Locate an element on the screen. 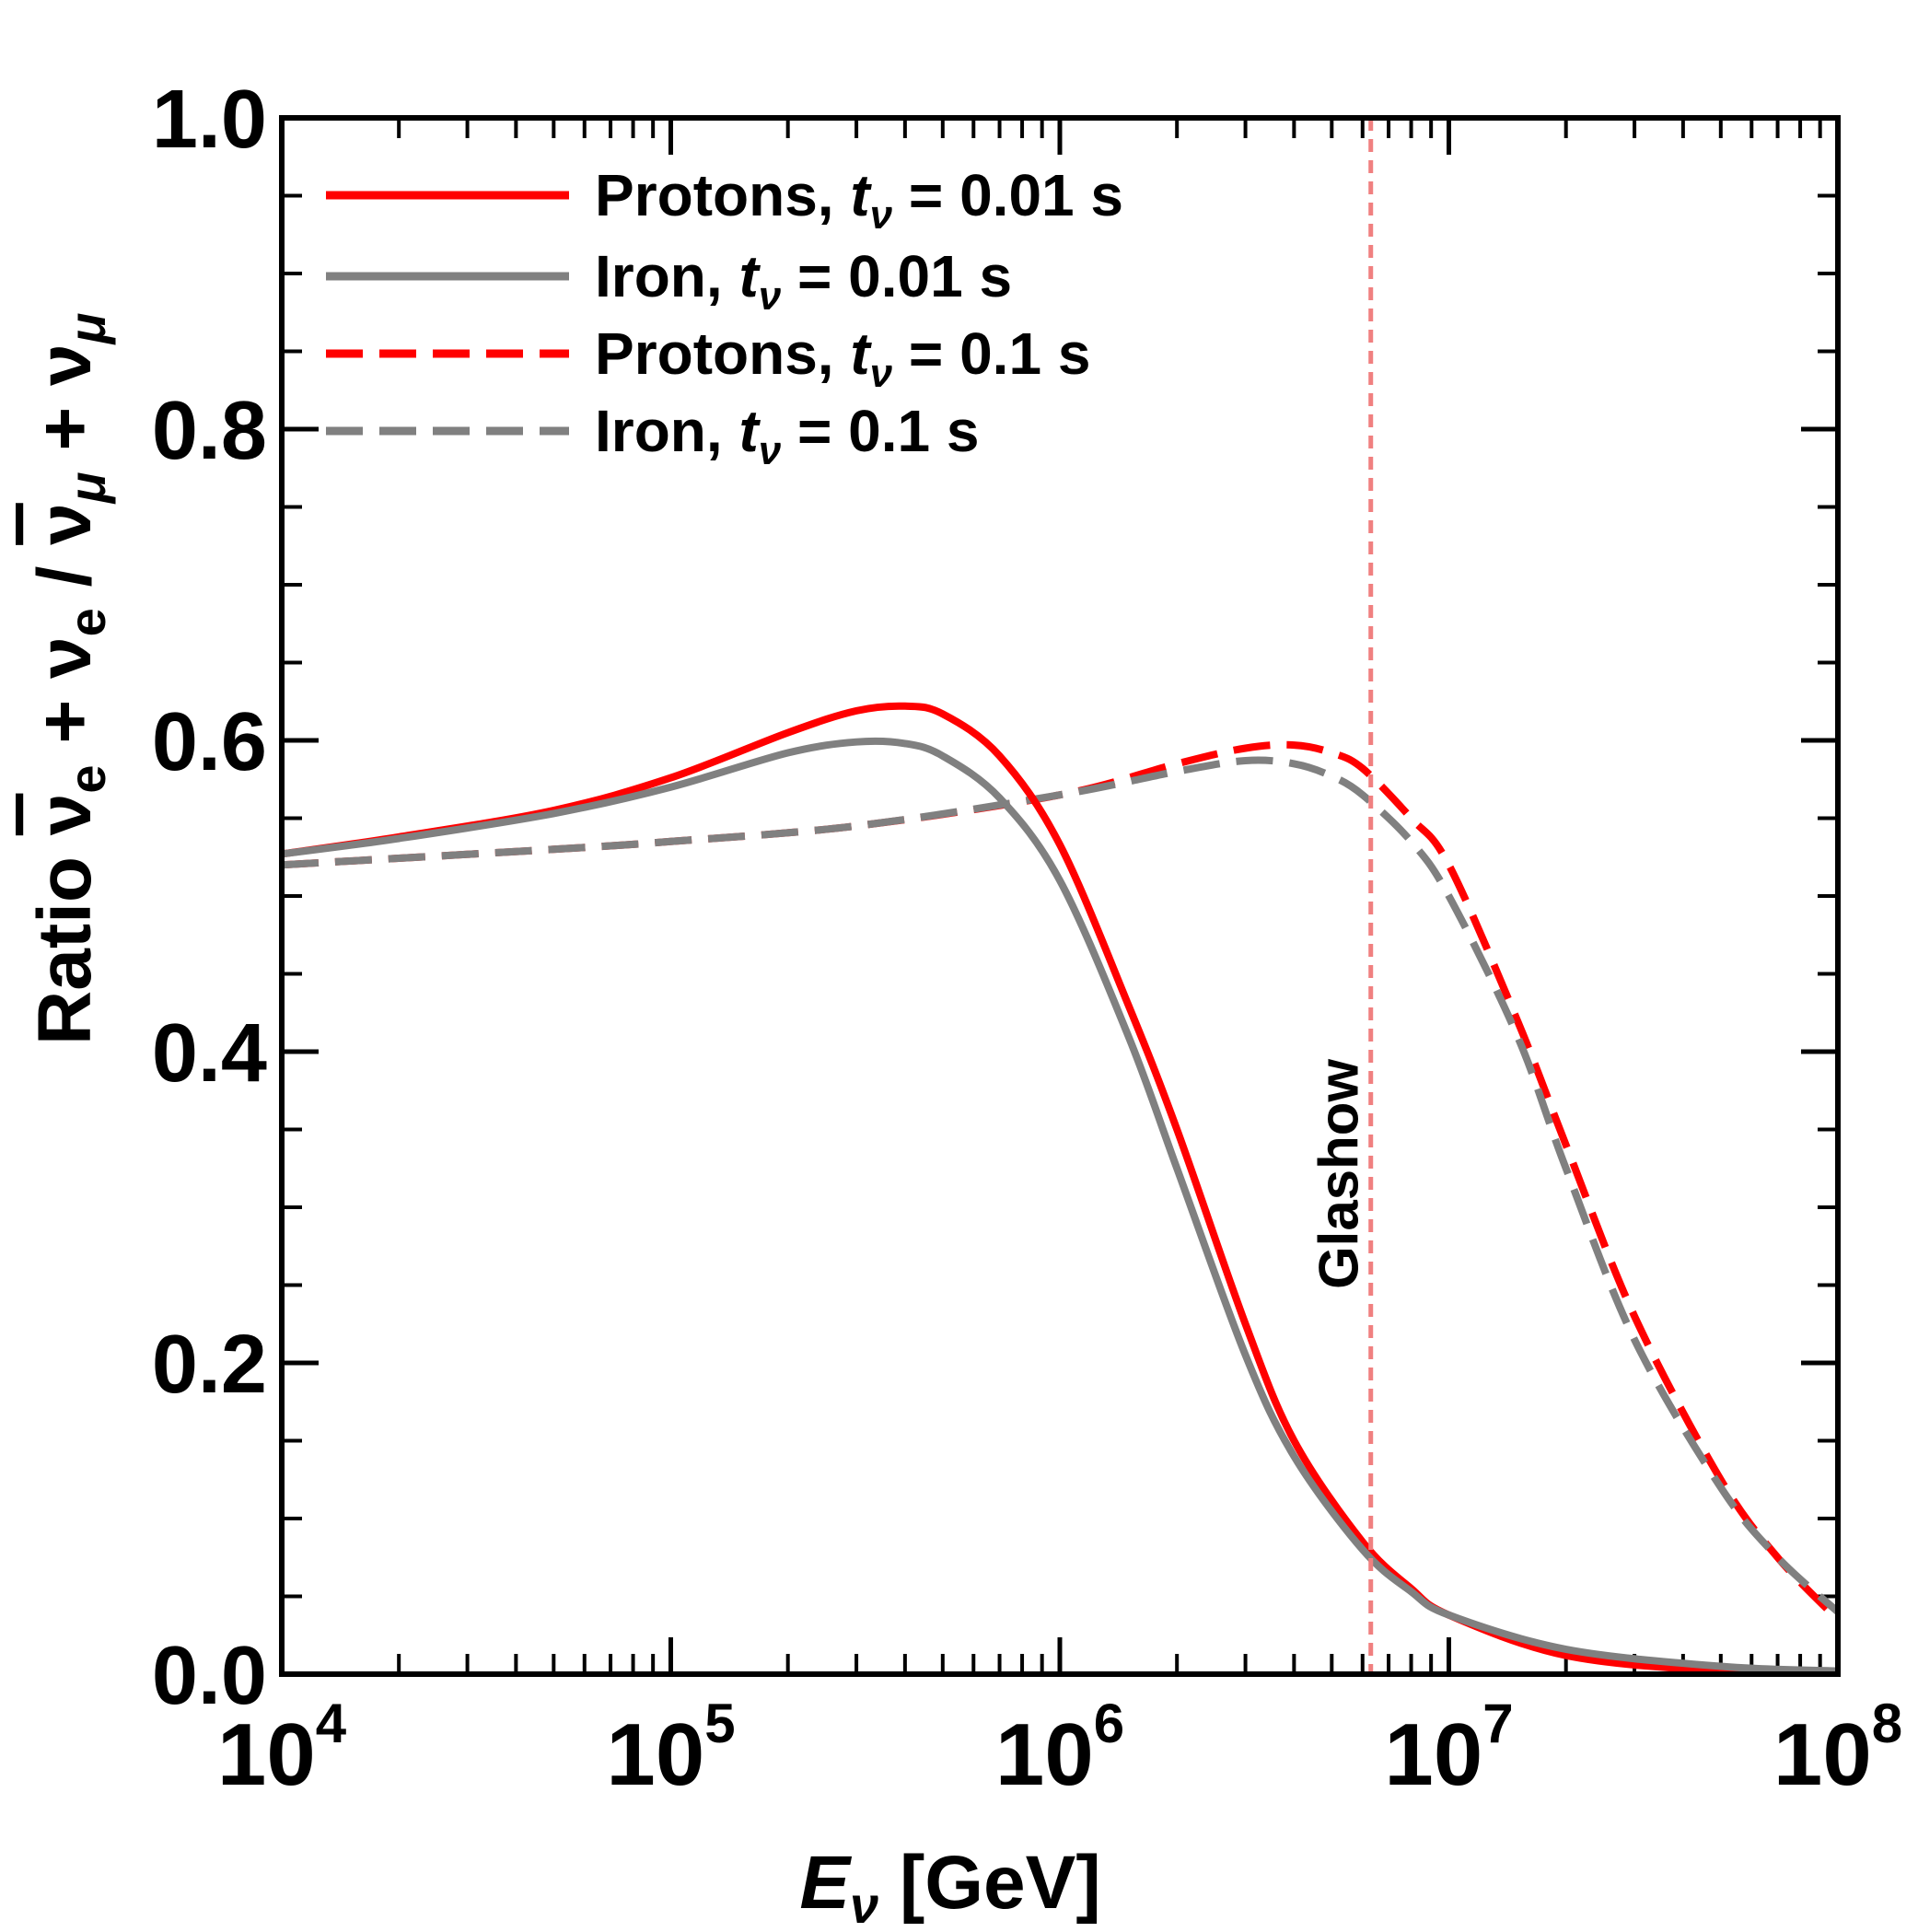 The height and width of the screenshot is (1932, 1918). legend-label-protons-01: Protons, tν = 0.1 s is located at coordinates (842, 358).